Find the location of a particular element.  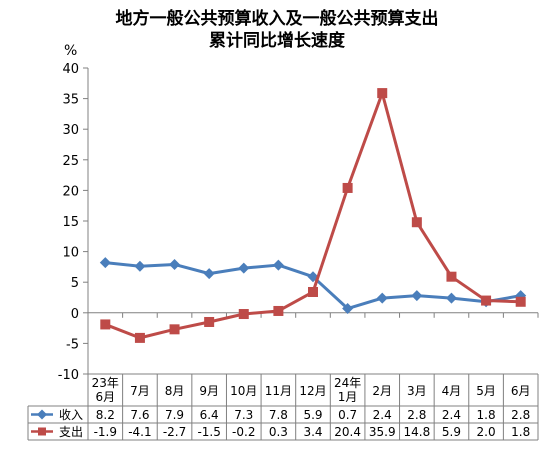

table-cell: -0.2 is located at coordinates (243, 432).